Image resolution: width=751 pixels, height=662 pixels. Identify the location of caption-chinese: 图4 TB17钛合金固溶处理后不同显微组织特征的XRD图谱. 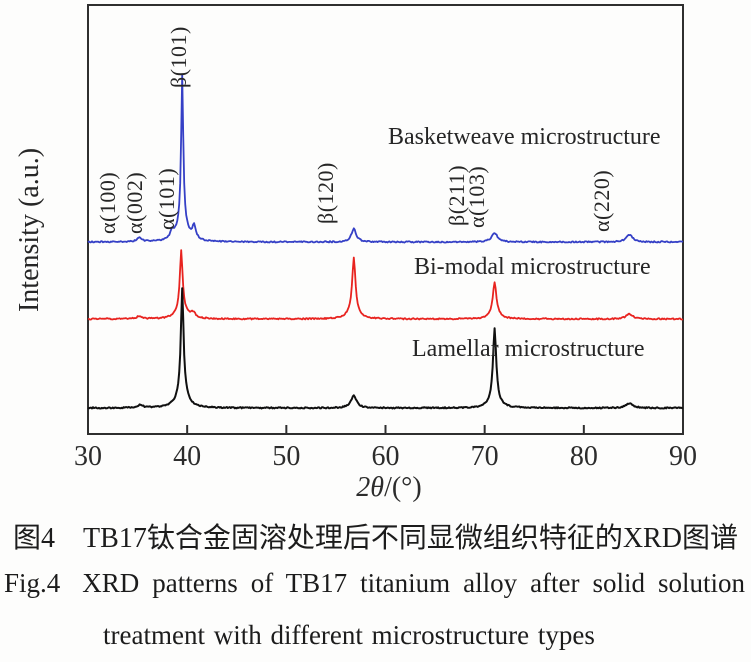
(375, 538).